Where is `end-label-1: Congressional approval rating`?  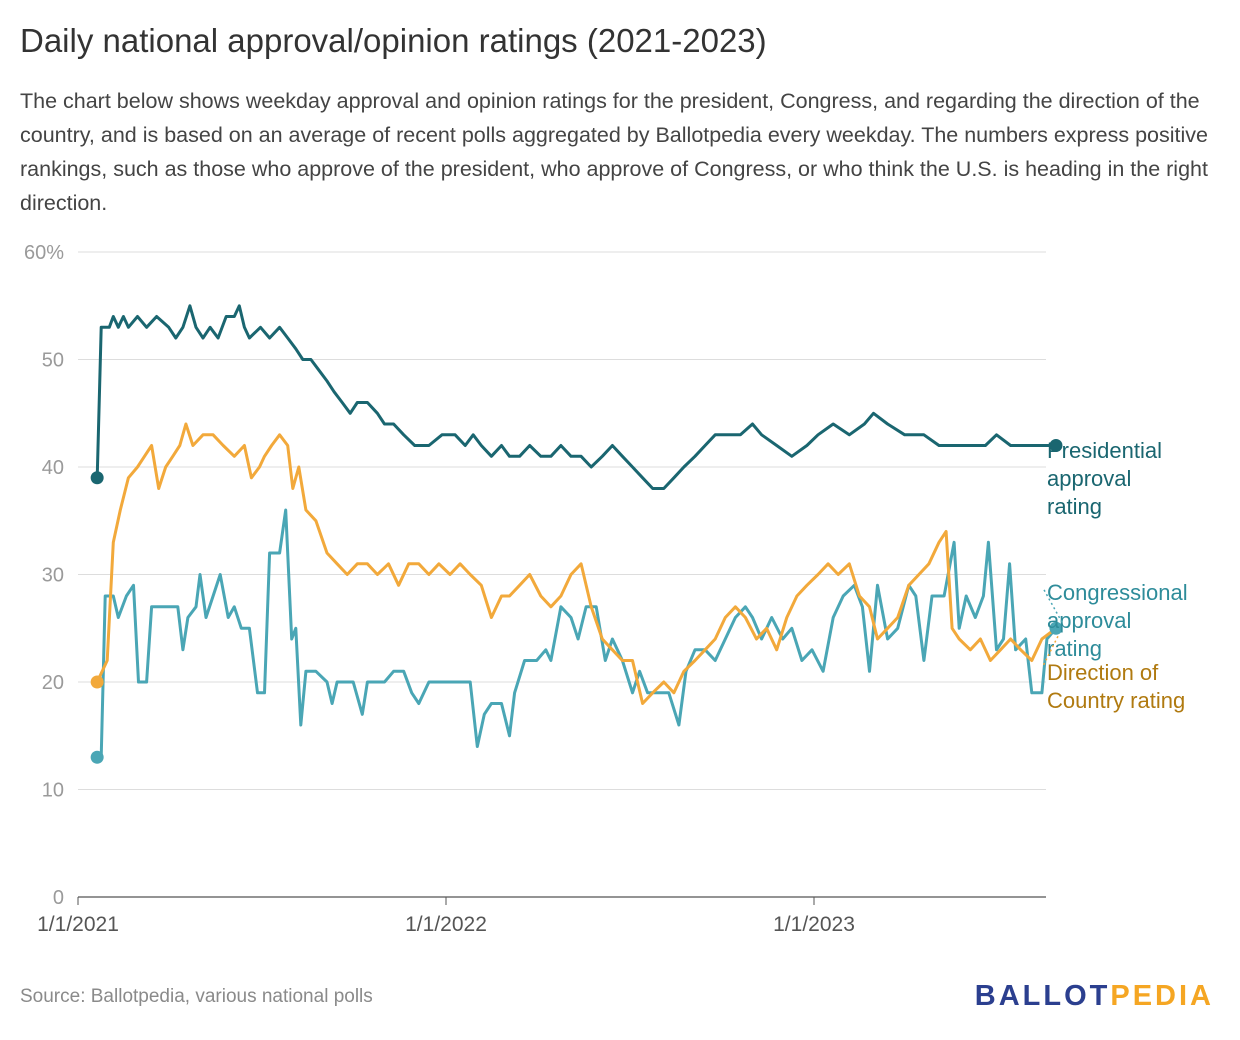 end-label-1: Congressional approval rating is located at coordinates (1117, 620).